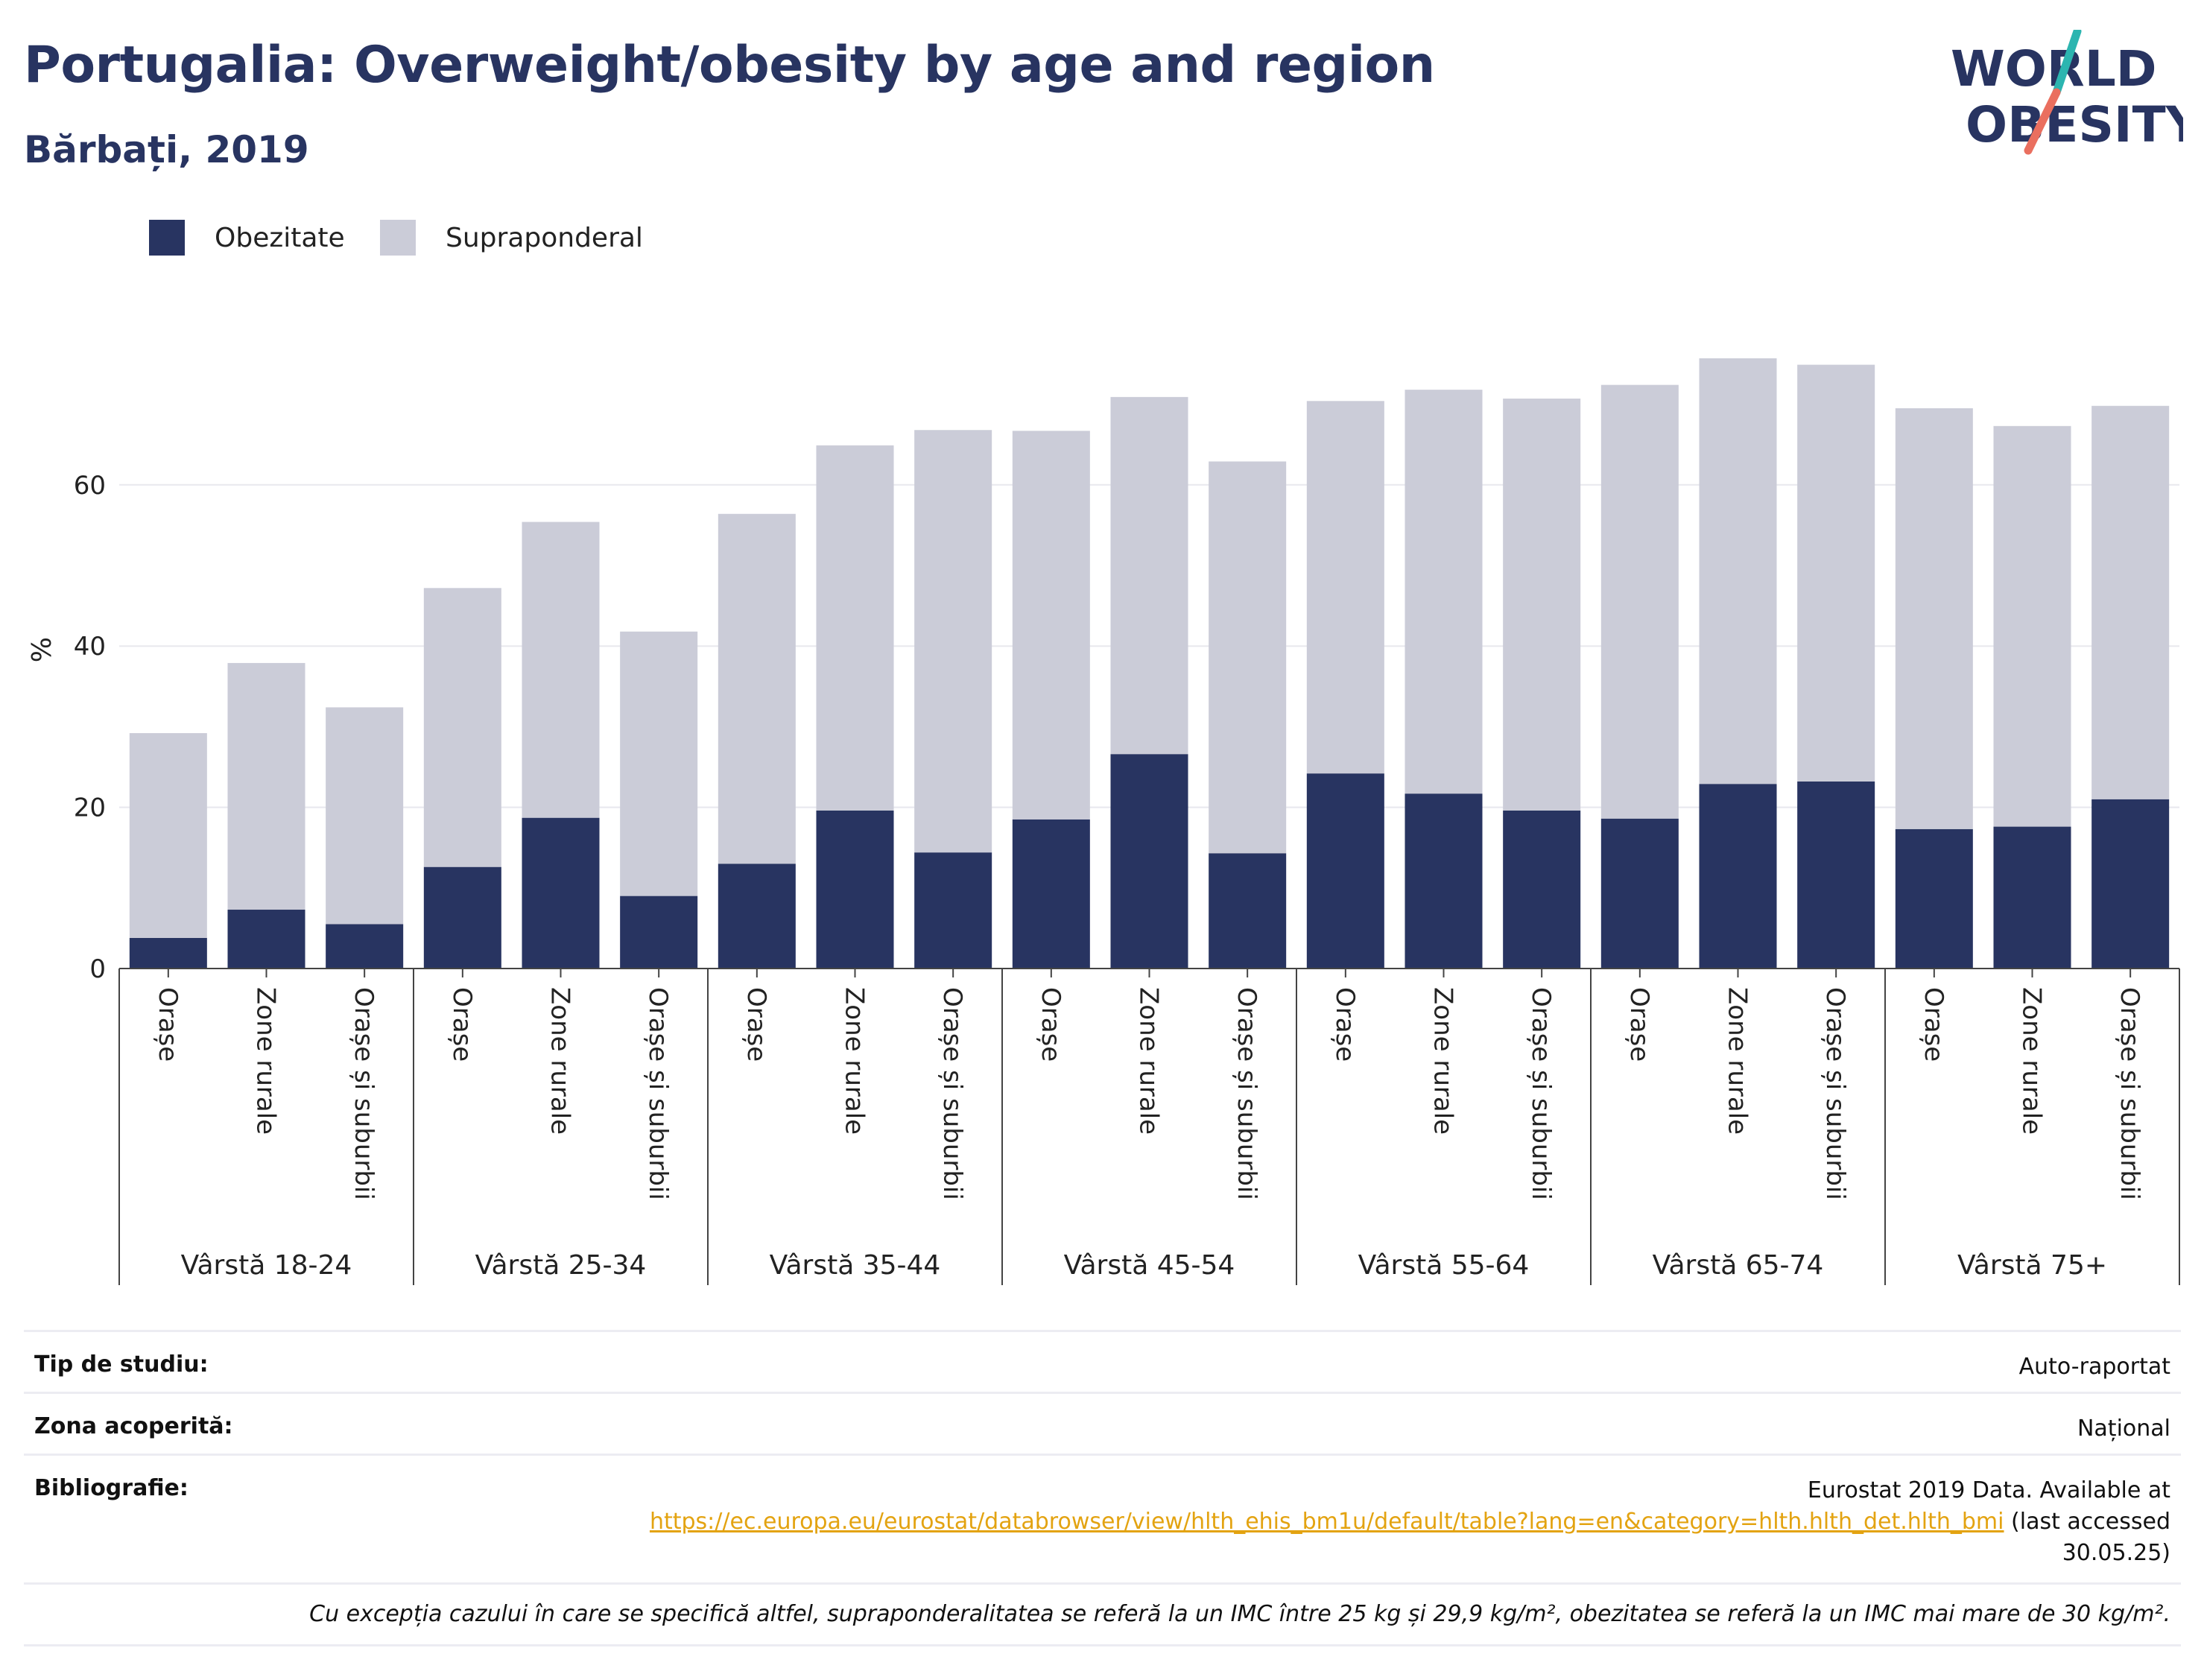  I want to click on coverage-label: Zona acoperită:, so click(133, 1426).